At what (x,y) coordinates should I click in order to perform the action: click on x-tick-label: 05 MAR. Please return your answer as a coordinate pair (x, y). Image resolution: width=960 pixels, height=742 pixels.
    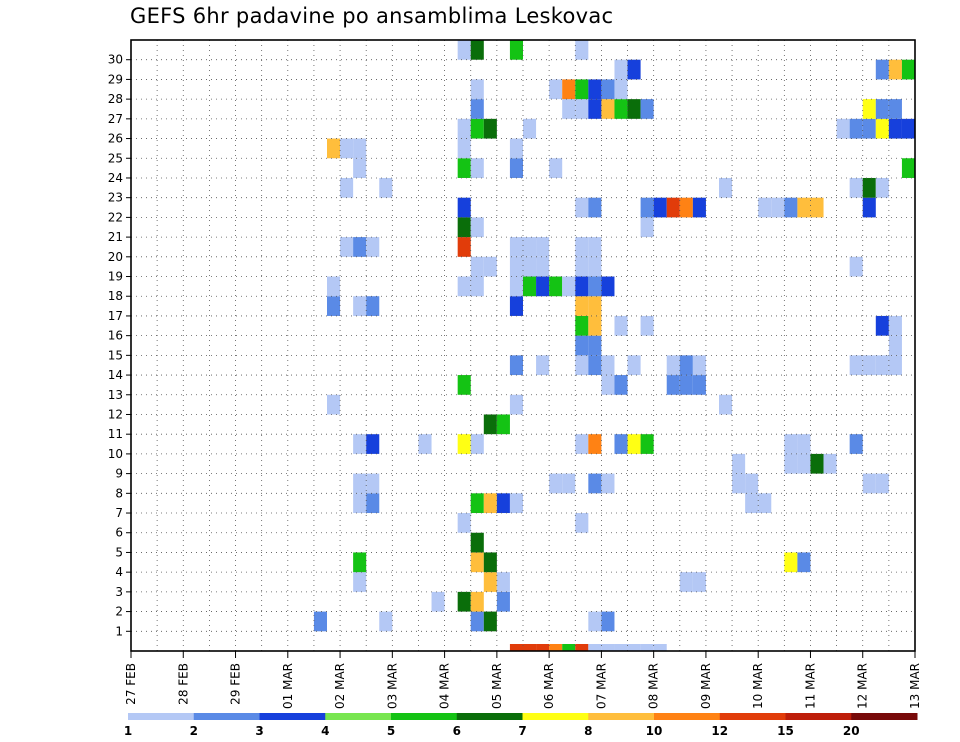
    Looking at the image, I should click on (497, 686).